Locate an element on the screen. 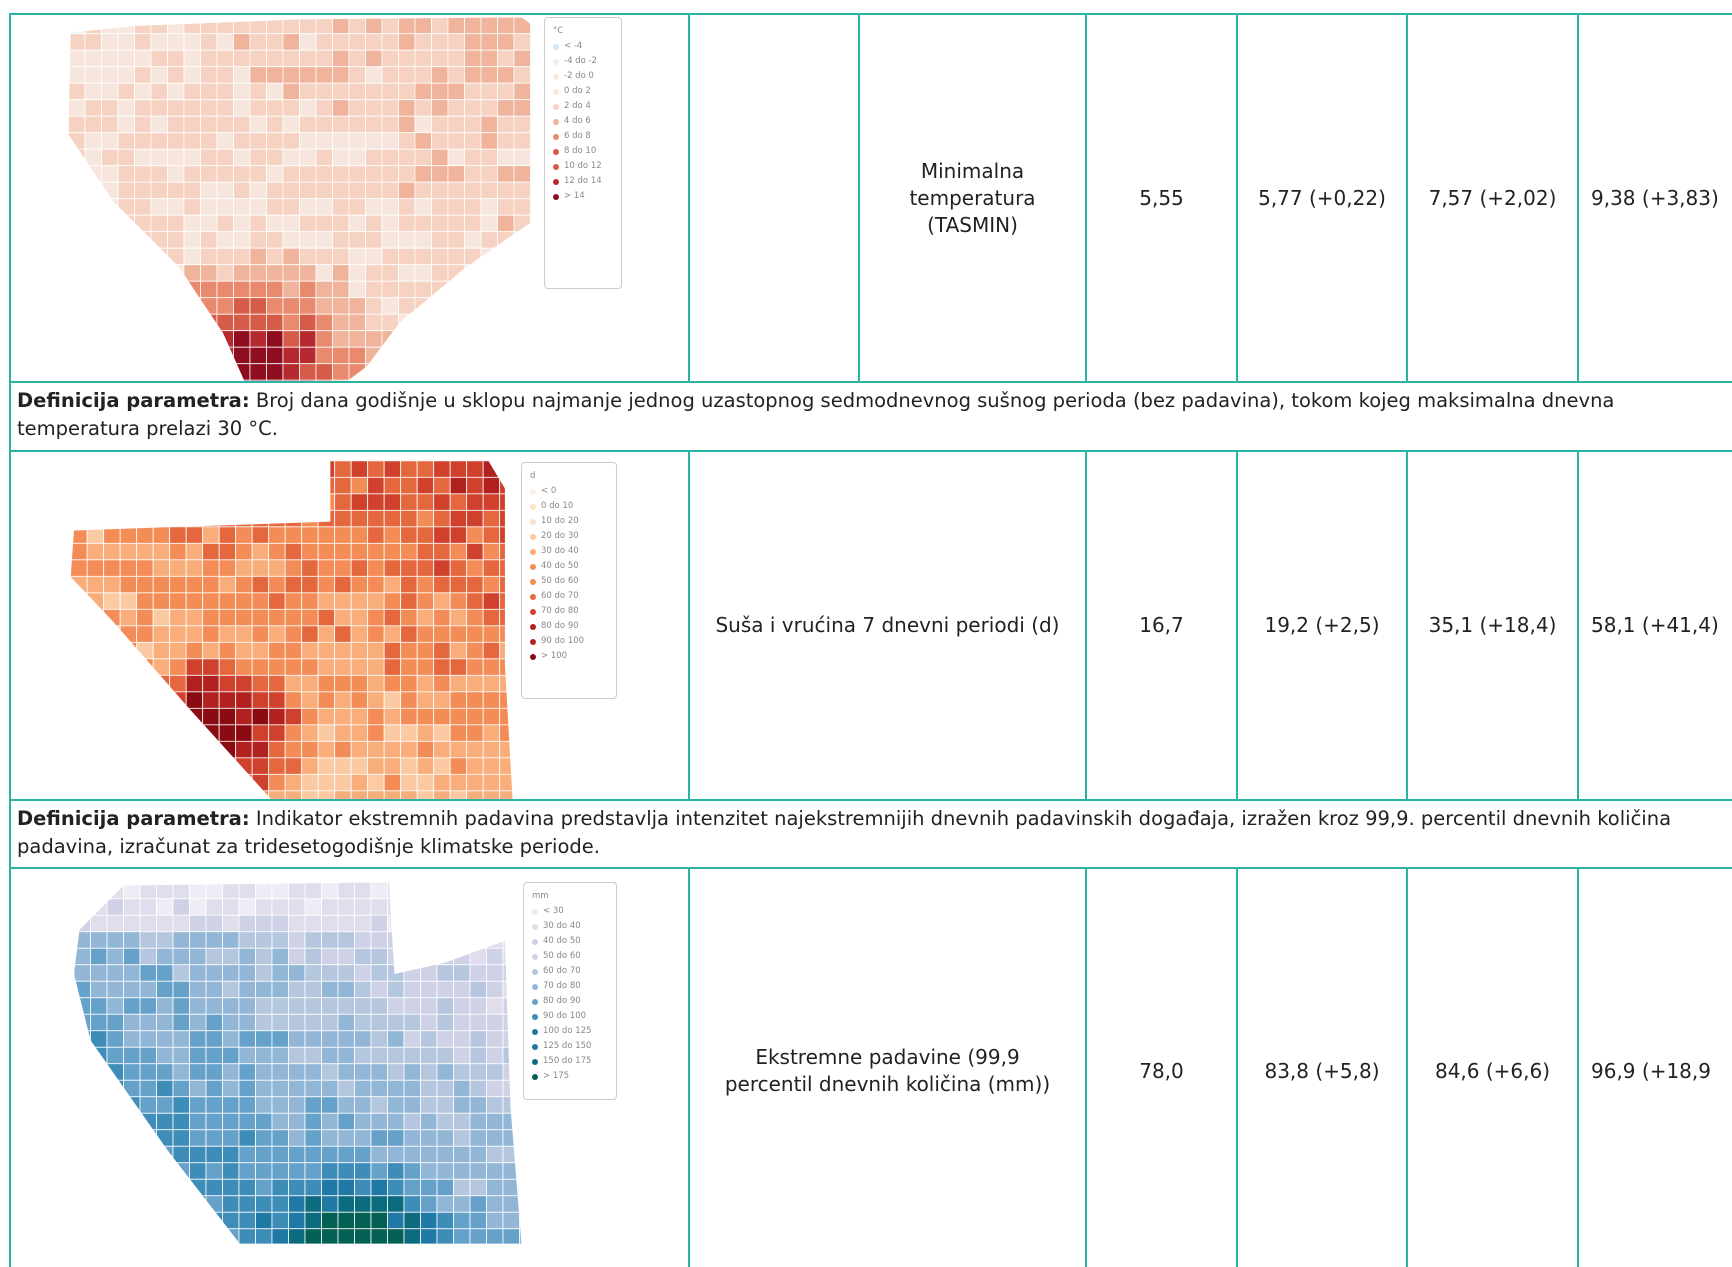 This screenshot has width=1732, height=1267. legend-label: 40 do 50 is located at coordinates (562, 941).